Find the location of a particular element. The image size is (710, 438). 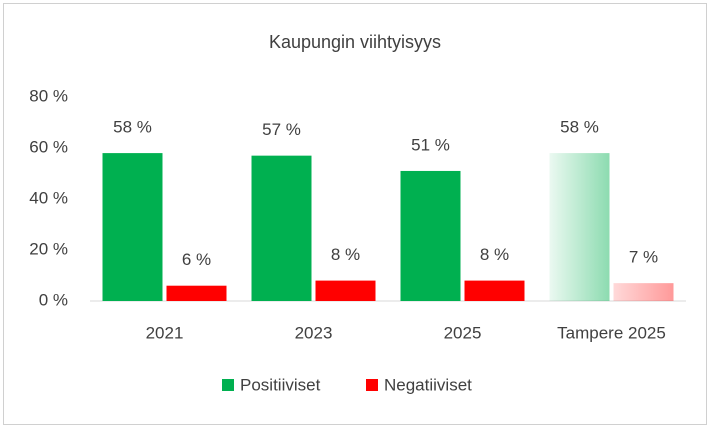

y-tick-label: 0 % is located at coordinates (53, 299).